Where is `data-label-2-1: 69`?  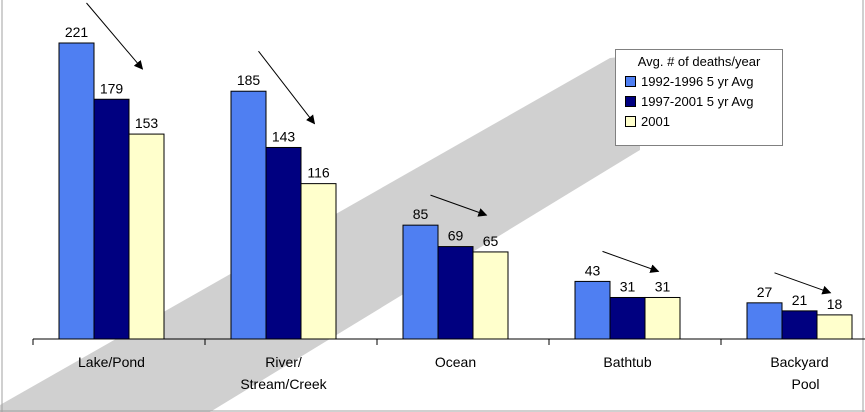 data-label-2-1: 69 is located at coordinates (456, 236).